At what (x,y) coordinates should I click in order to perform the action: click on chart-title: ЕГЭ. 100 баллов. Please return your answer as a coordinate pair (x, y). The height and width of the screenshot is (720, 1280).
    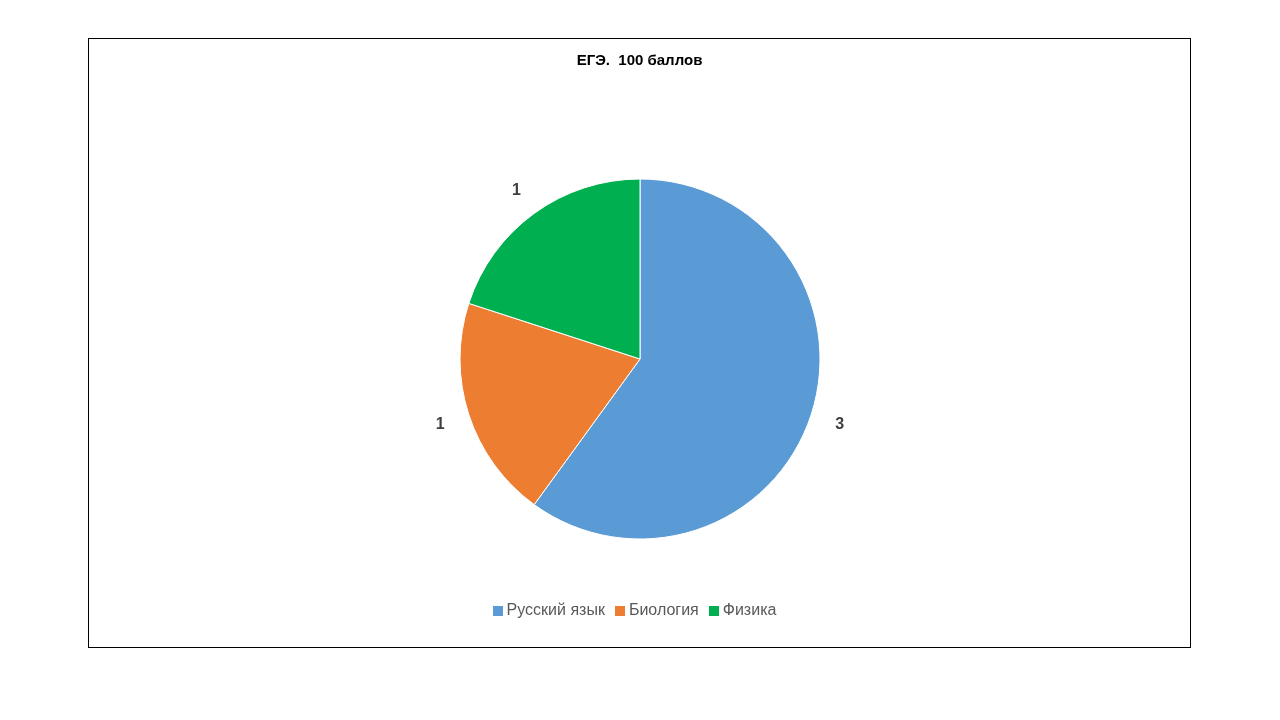
    Looking at the image, I should click on (639, 59).